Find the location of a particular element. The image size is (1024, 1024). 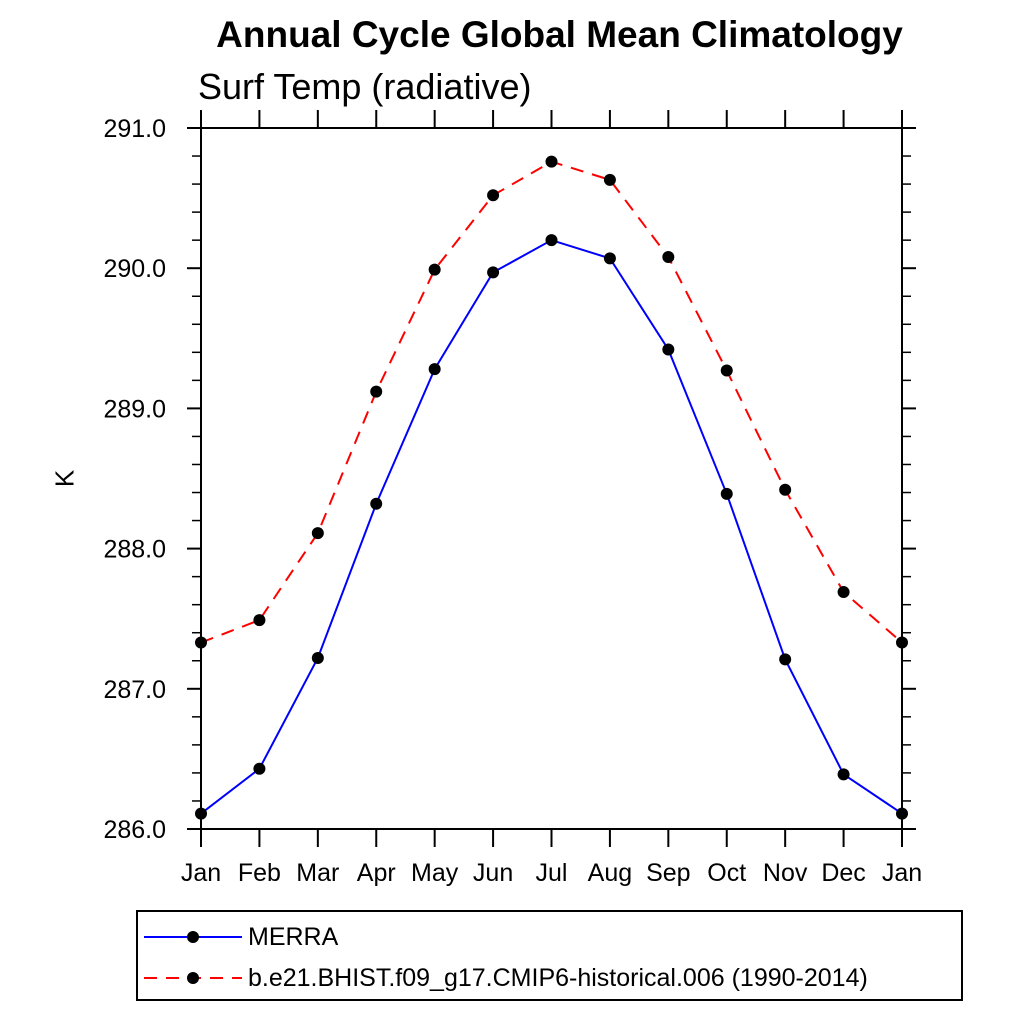

svg-text: Jul is located at coordinates (552, 873).